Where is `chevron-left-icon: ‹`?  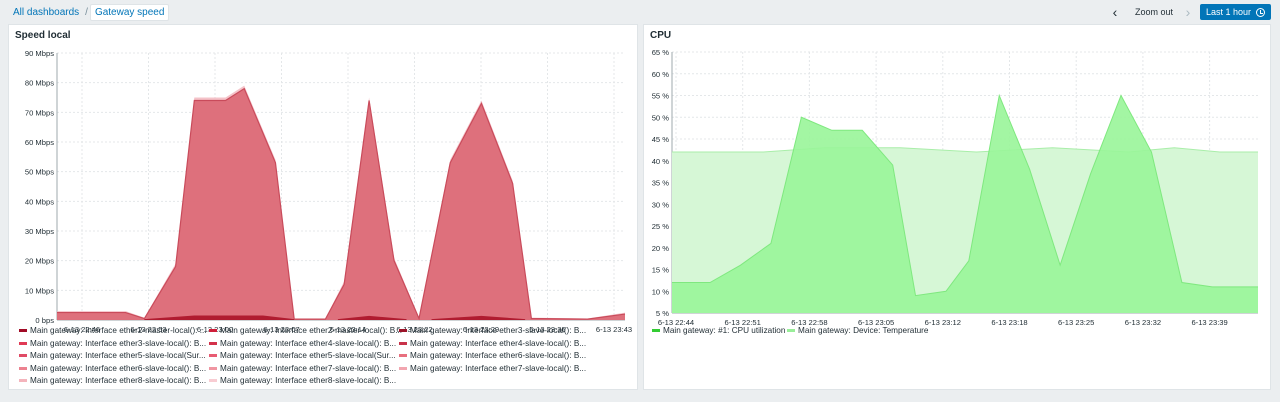 chevron-left-icon: ‹ is located at coordinates (1115, 12).